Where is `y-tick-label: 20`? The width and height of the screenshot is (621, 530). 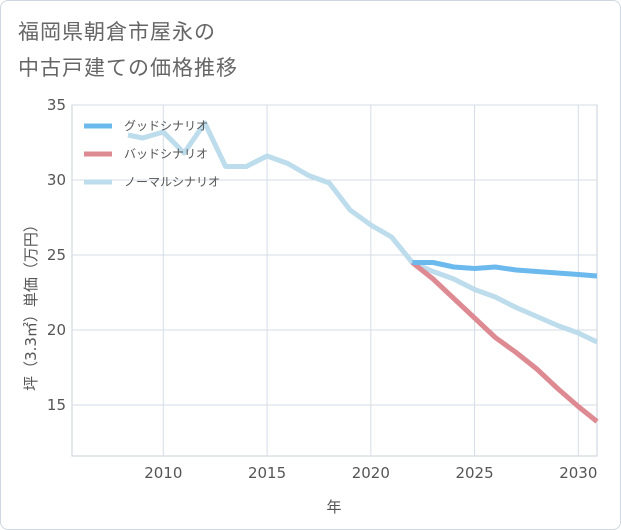 y-tick-label: 20 is located at coordinates (56, 330).